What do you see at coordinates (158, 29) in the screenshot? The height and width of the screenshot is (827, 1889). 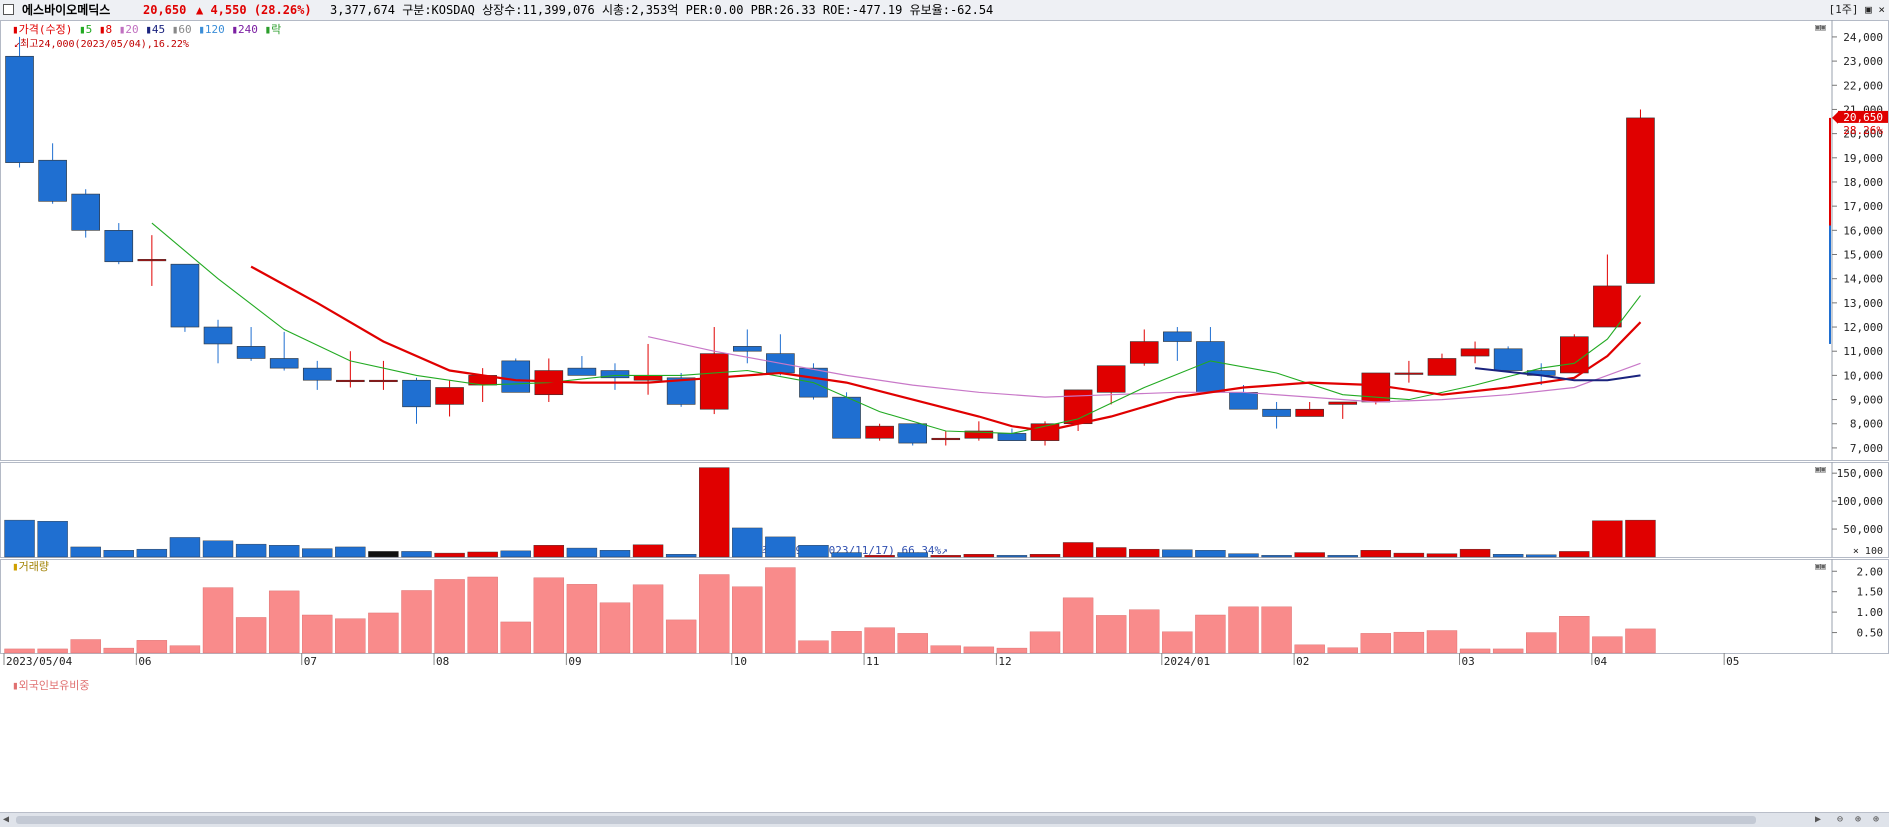 I see `ma-legend-item-45: 45` at bounding box center [158, 29].